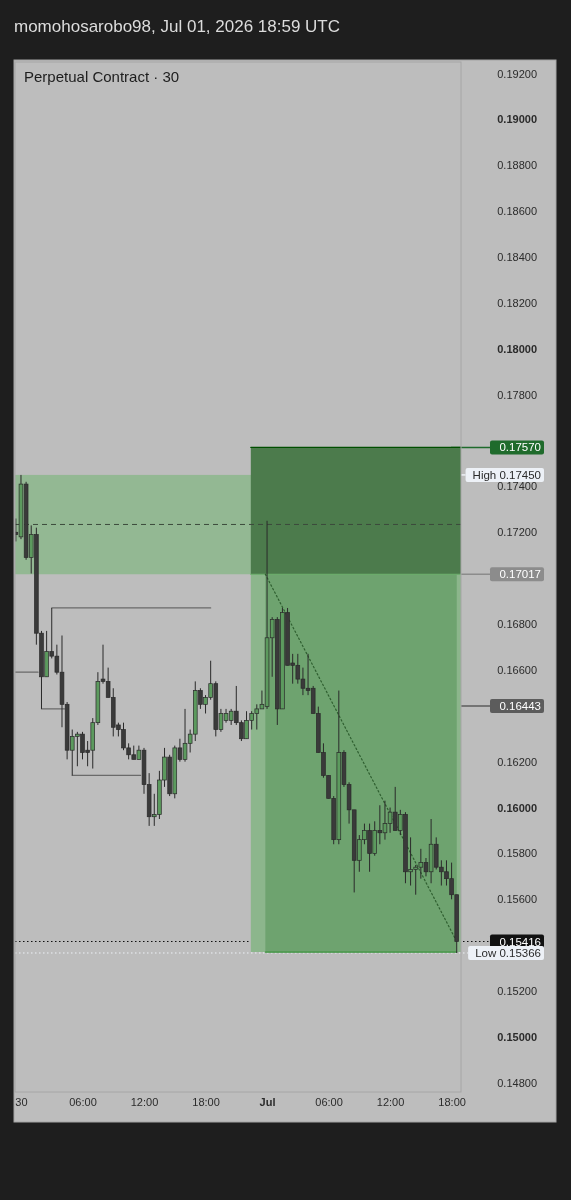 This screenshot has width=571, height=1200. I want to click on ref-line-label: 0.17570, so click(520, 447).